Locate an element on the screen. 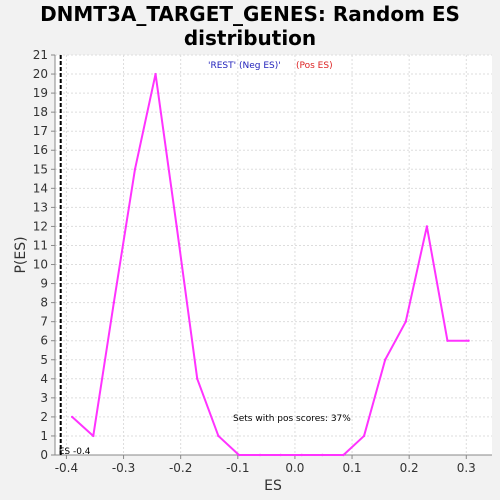 Image resolution: width=500 pixels, height=500 pixels. es-marker-group: ES -0.4 is located at coordinates (75, 256).